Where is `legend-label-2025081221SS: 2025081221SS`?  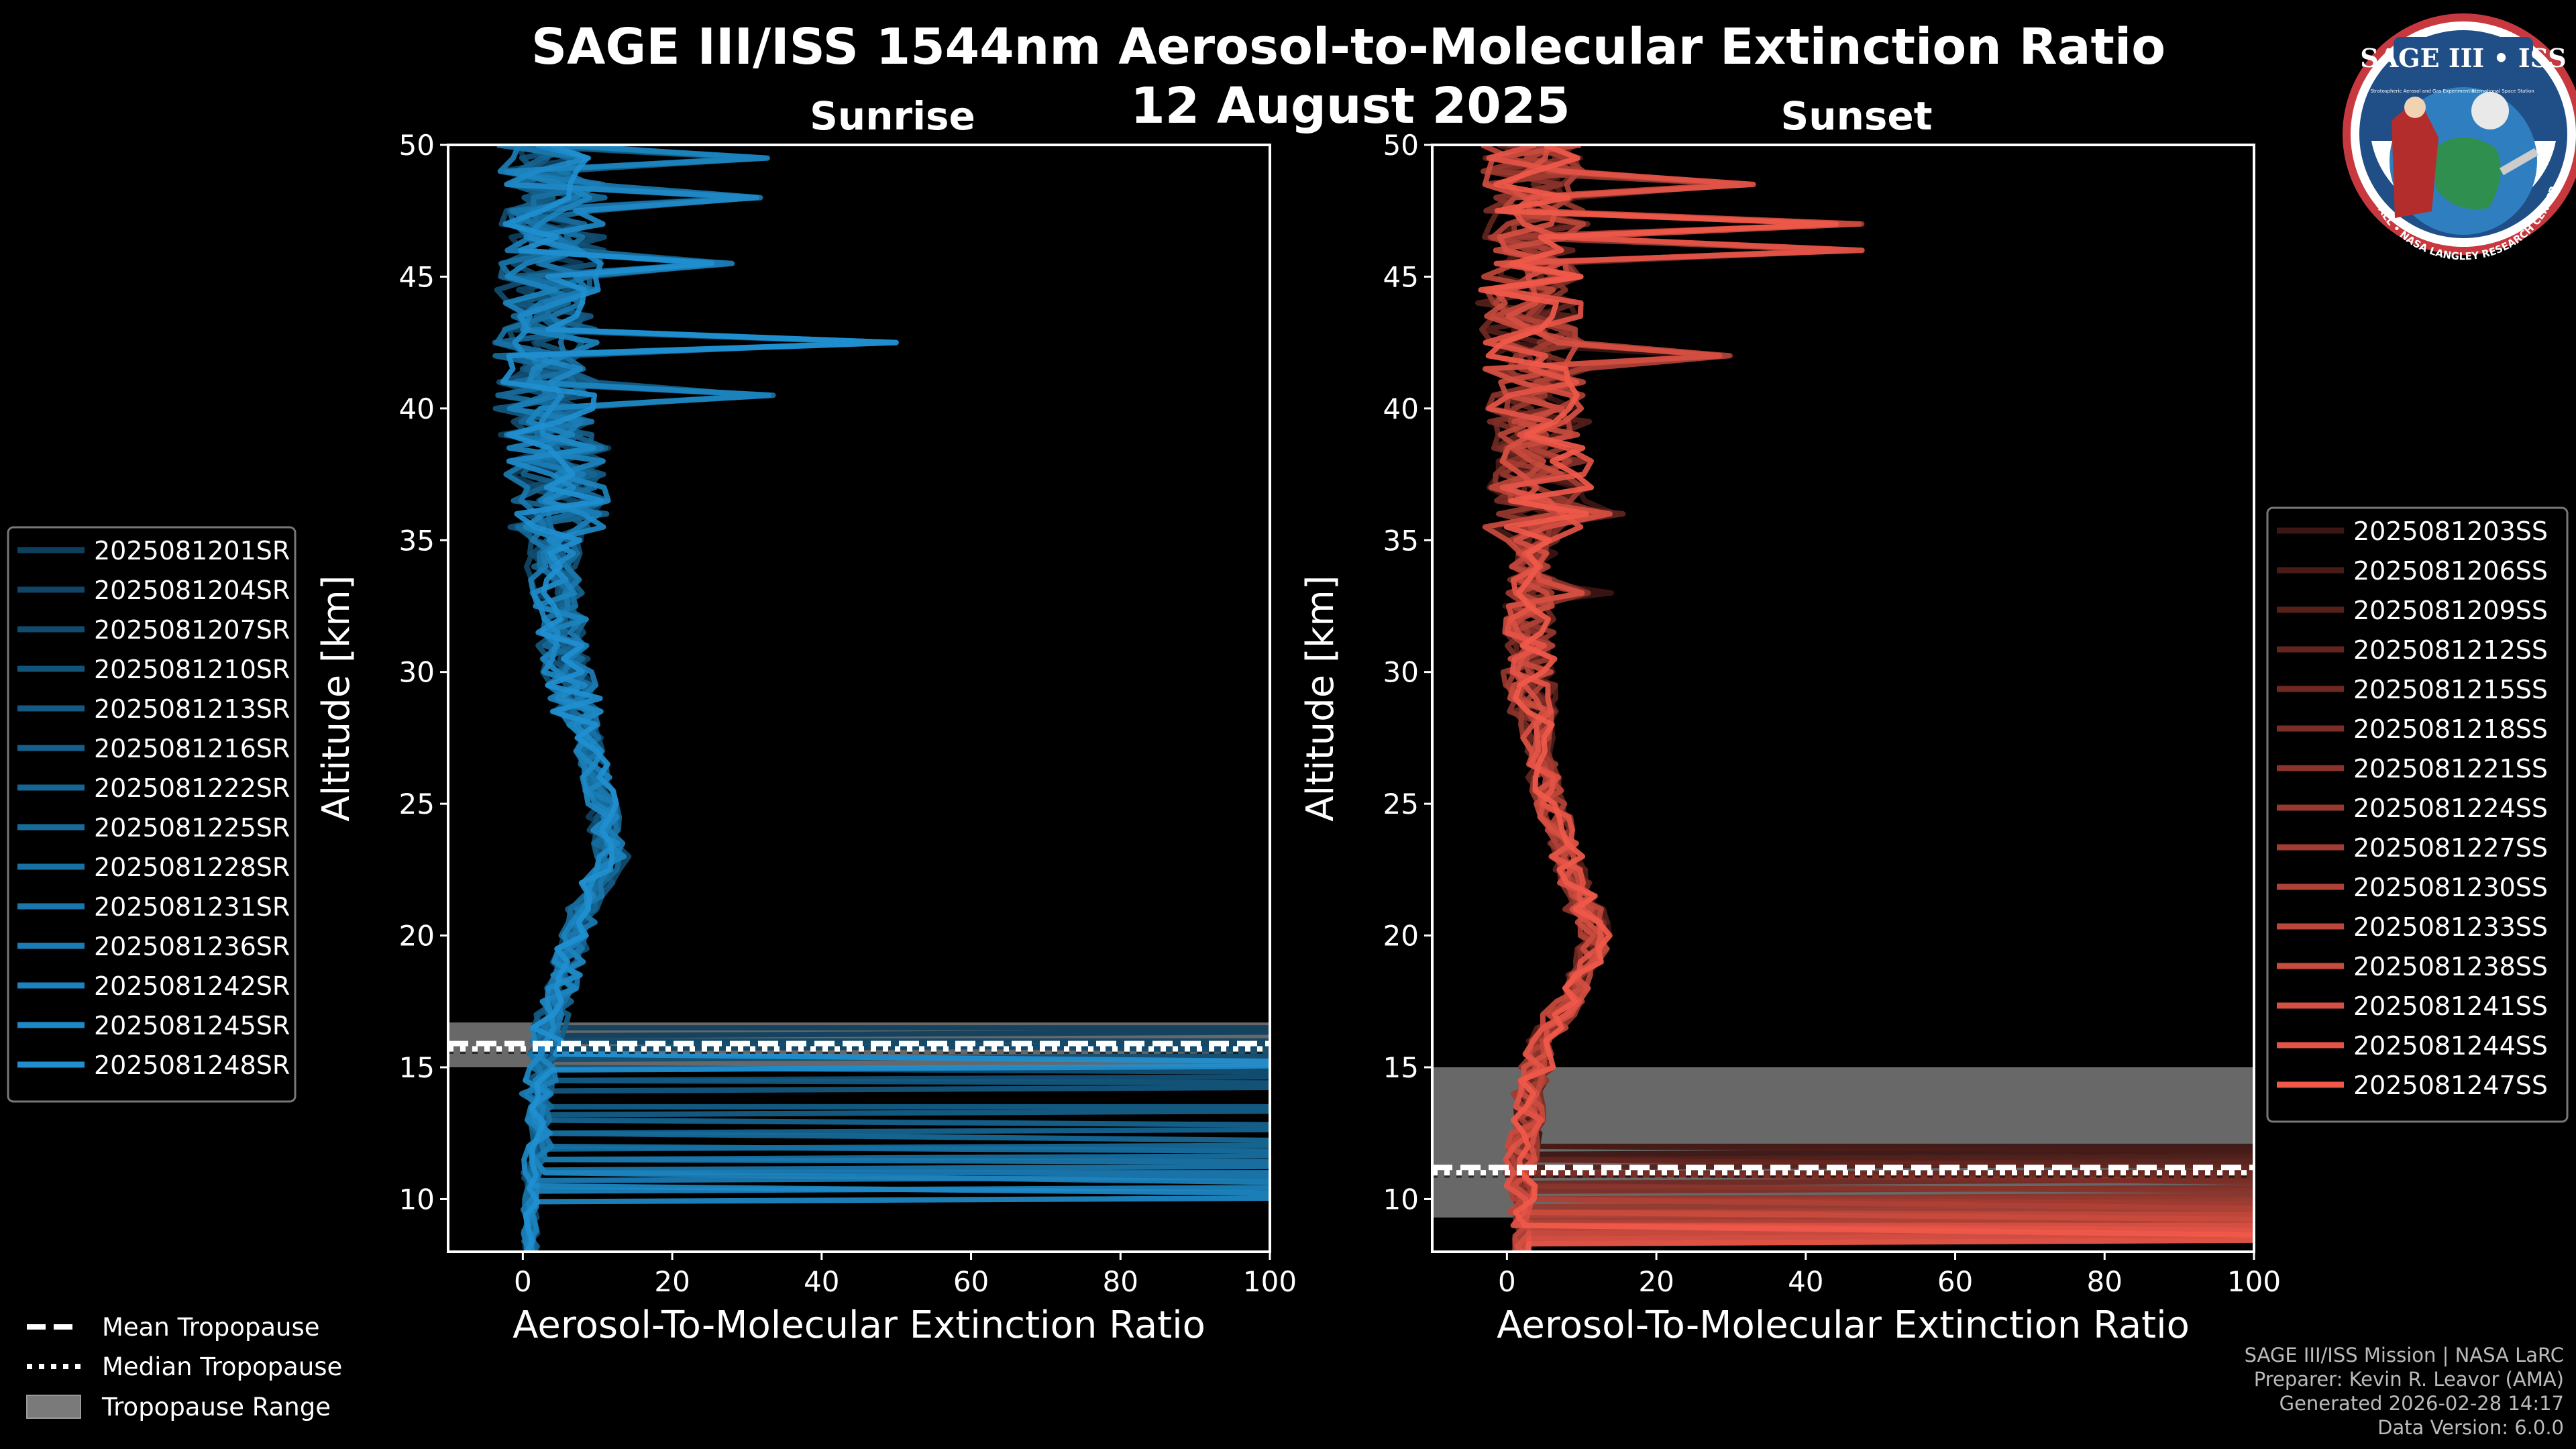 legend-label-2025081221SS: 2025081221SS is located at coordinates (2450, 769).